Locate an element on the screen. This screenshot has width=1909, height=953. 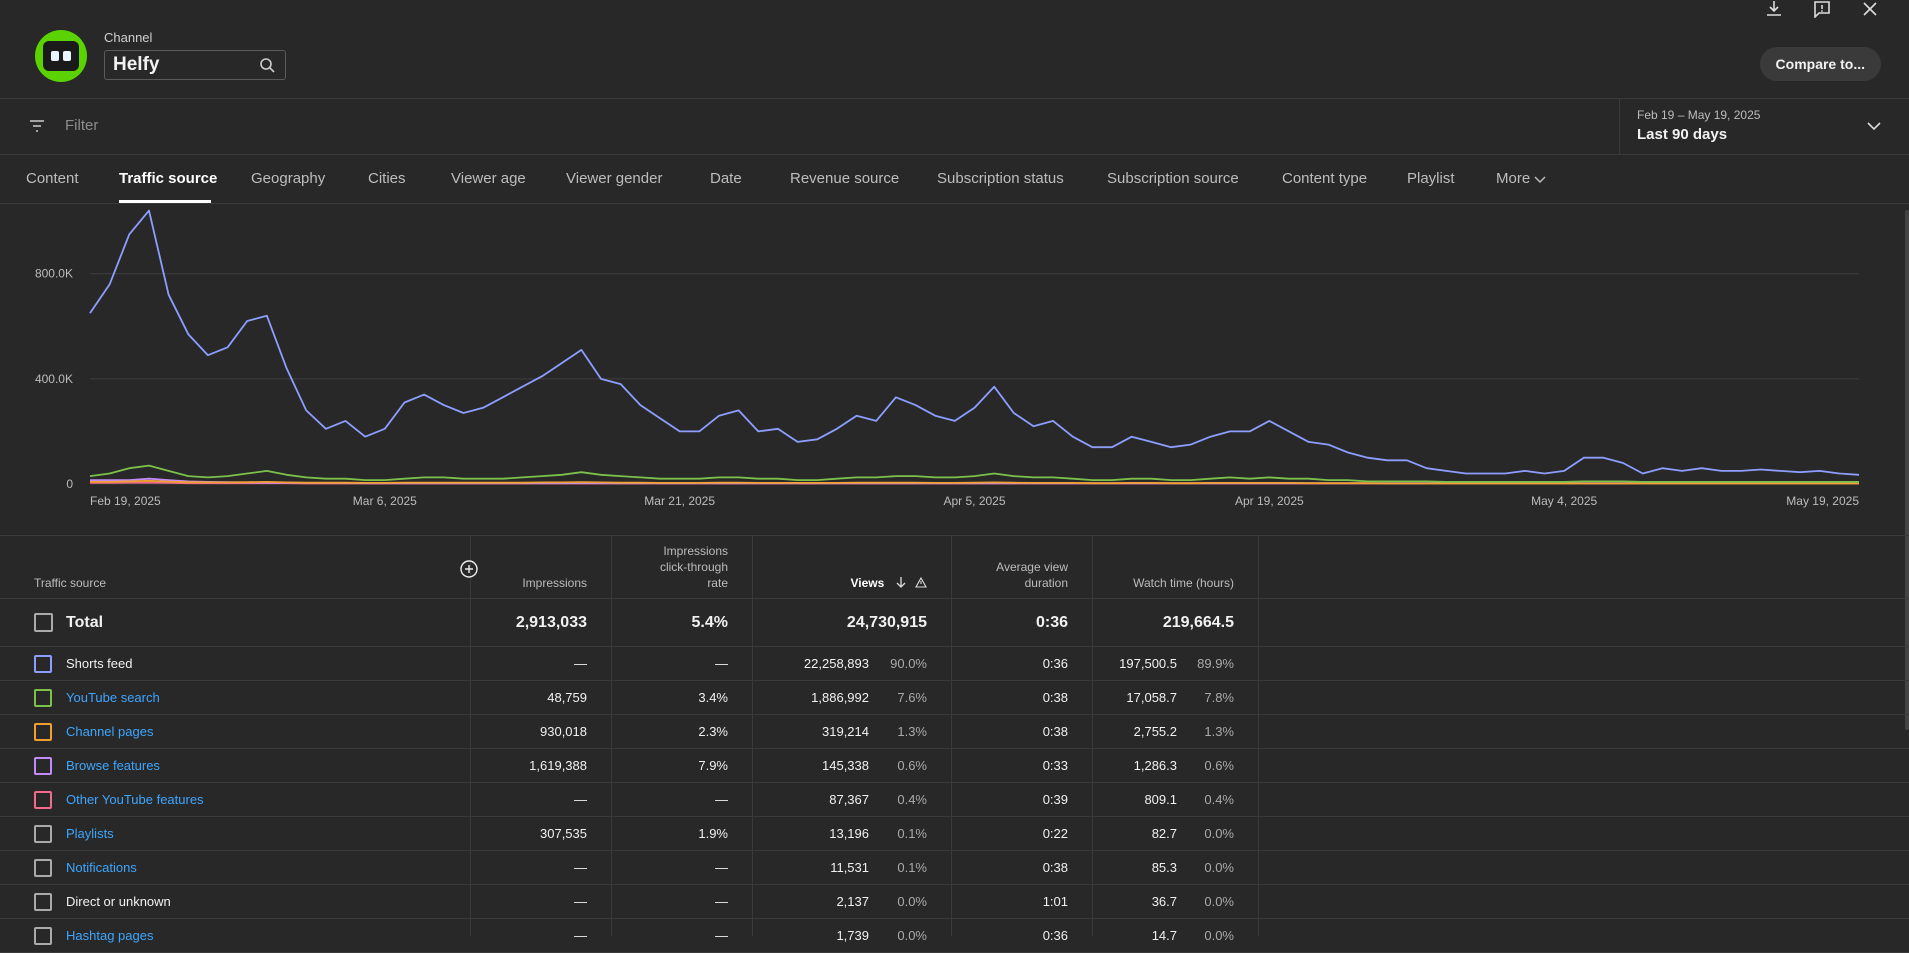
views-percent: 0.0% is located at coordinates (912, 935).